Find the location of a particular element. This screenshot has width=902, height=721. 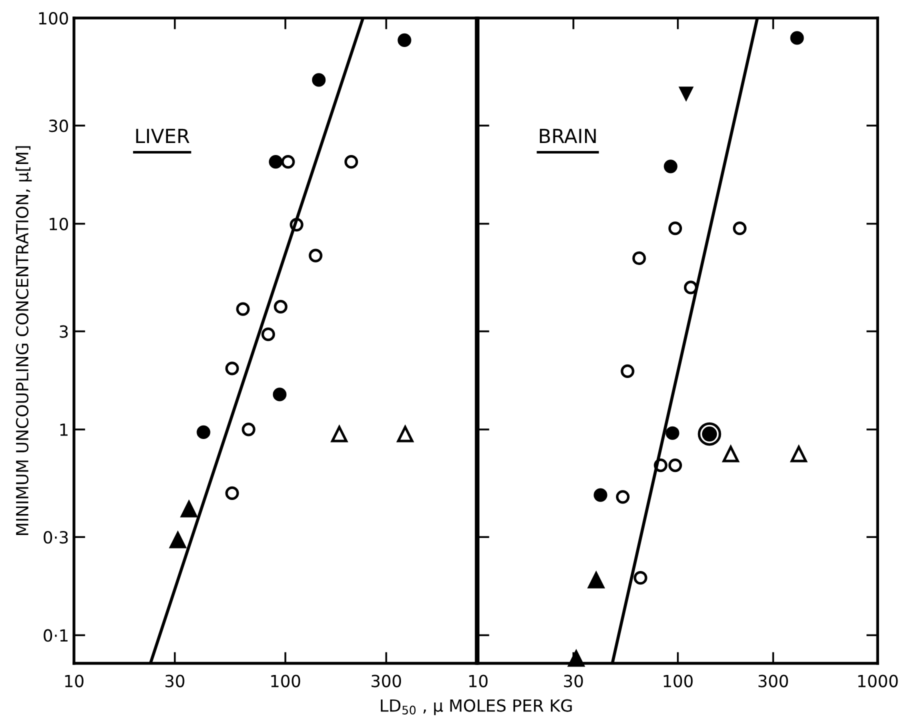

y-tick-label: 1 is located at coordinates (64, 430).